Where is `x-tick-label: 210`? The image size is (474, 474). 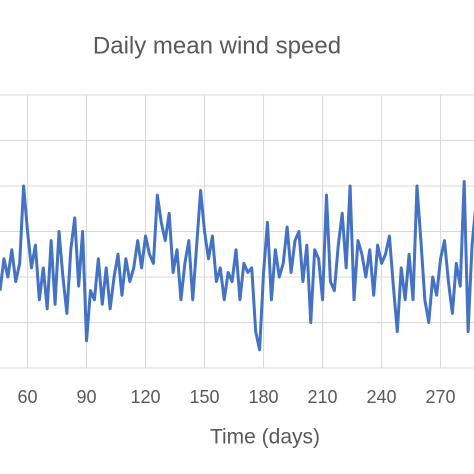
x-tick-label: 210 is located at coordinates (323, 397).